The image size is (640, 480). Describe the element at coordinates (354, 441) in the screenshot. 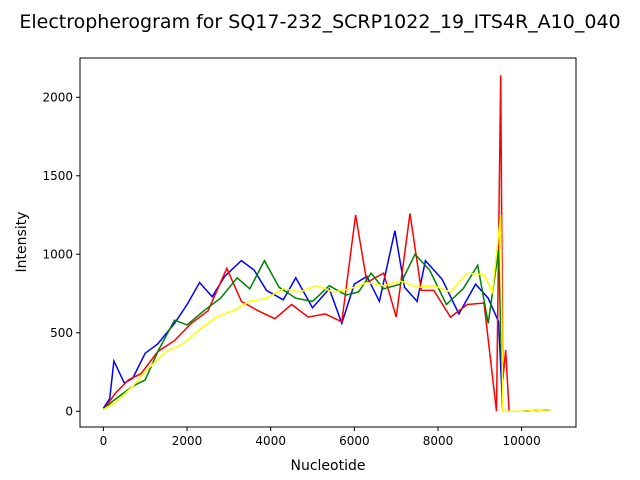

I see `x-tick-label: 6000` at that location.